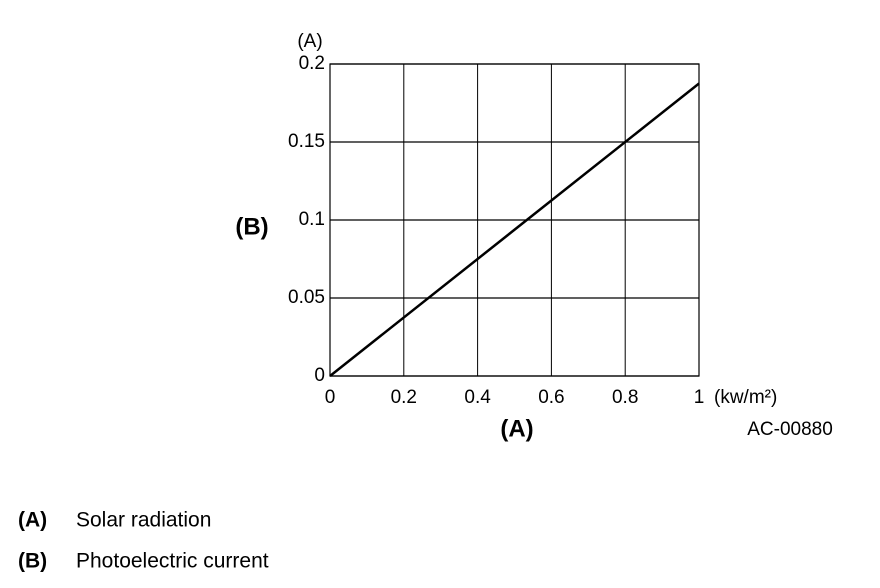 The height and width of the screenshot is (588, 880). I want to click on y-tick-label: 0.2, so click(312, 63).